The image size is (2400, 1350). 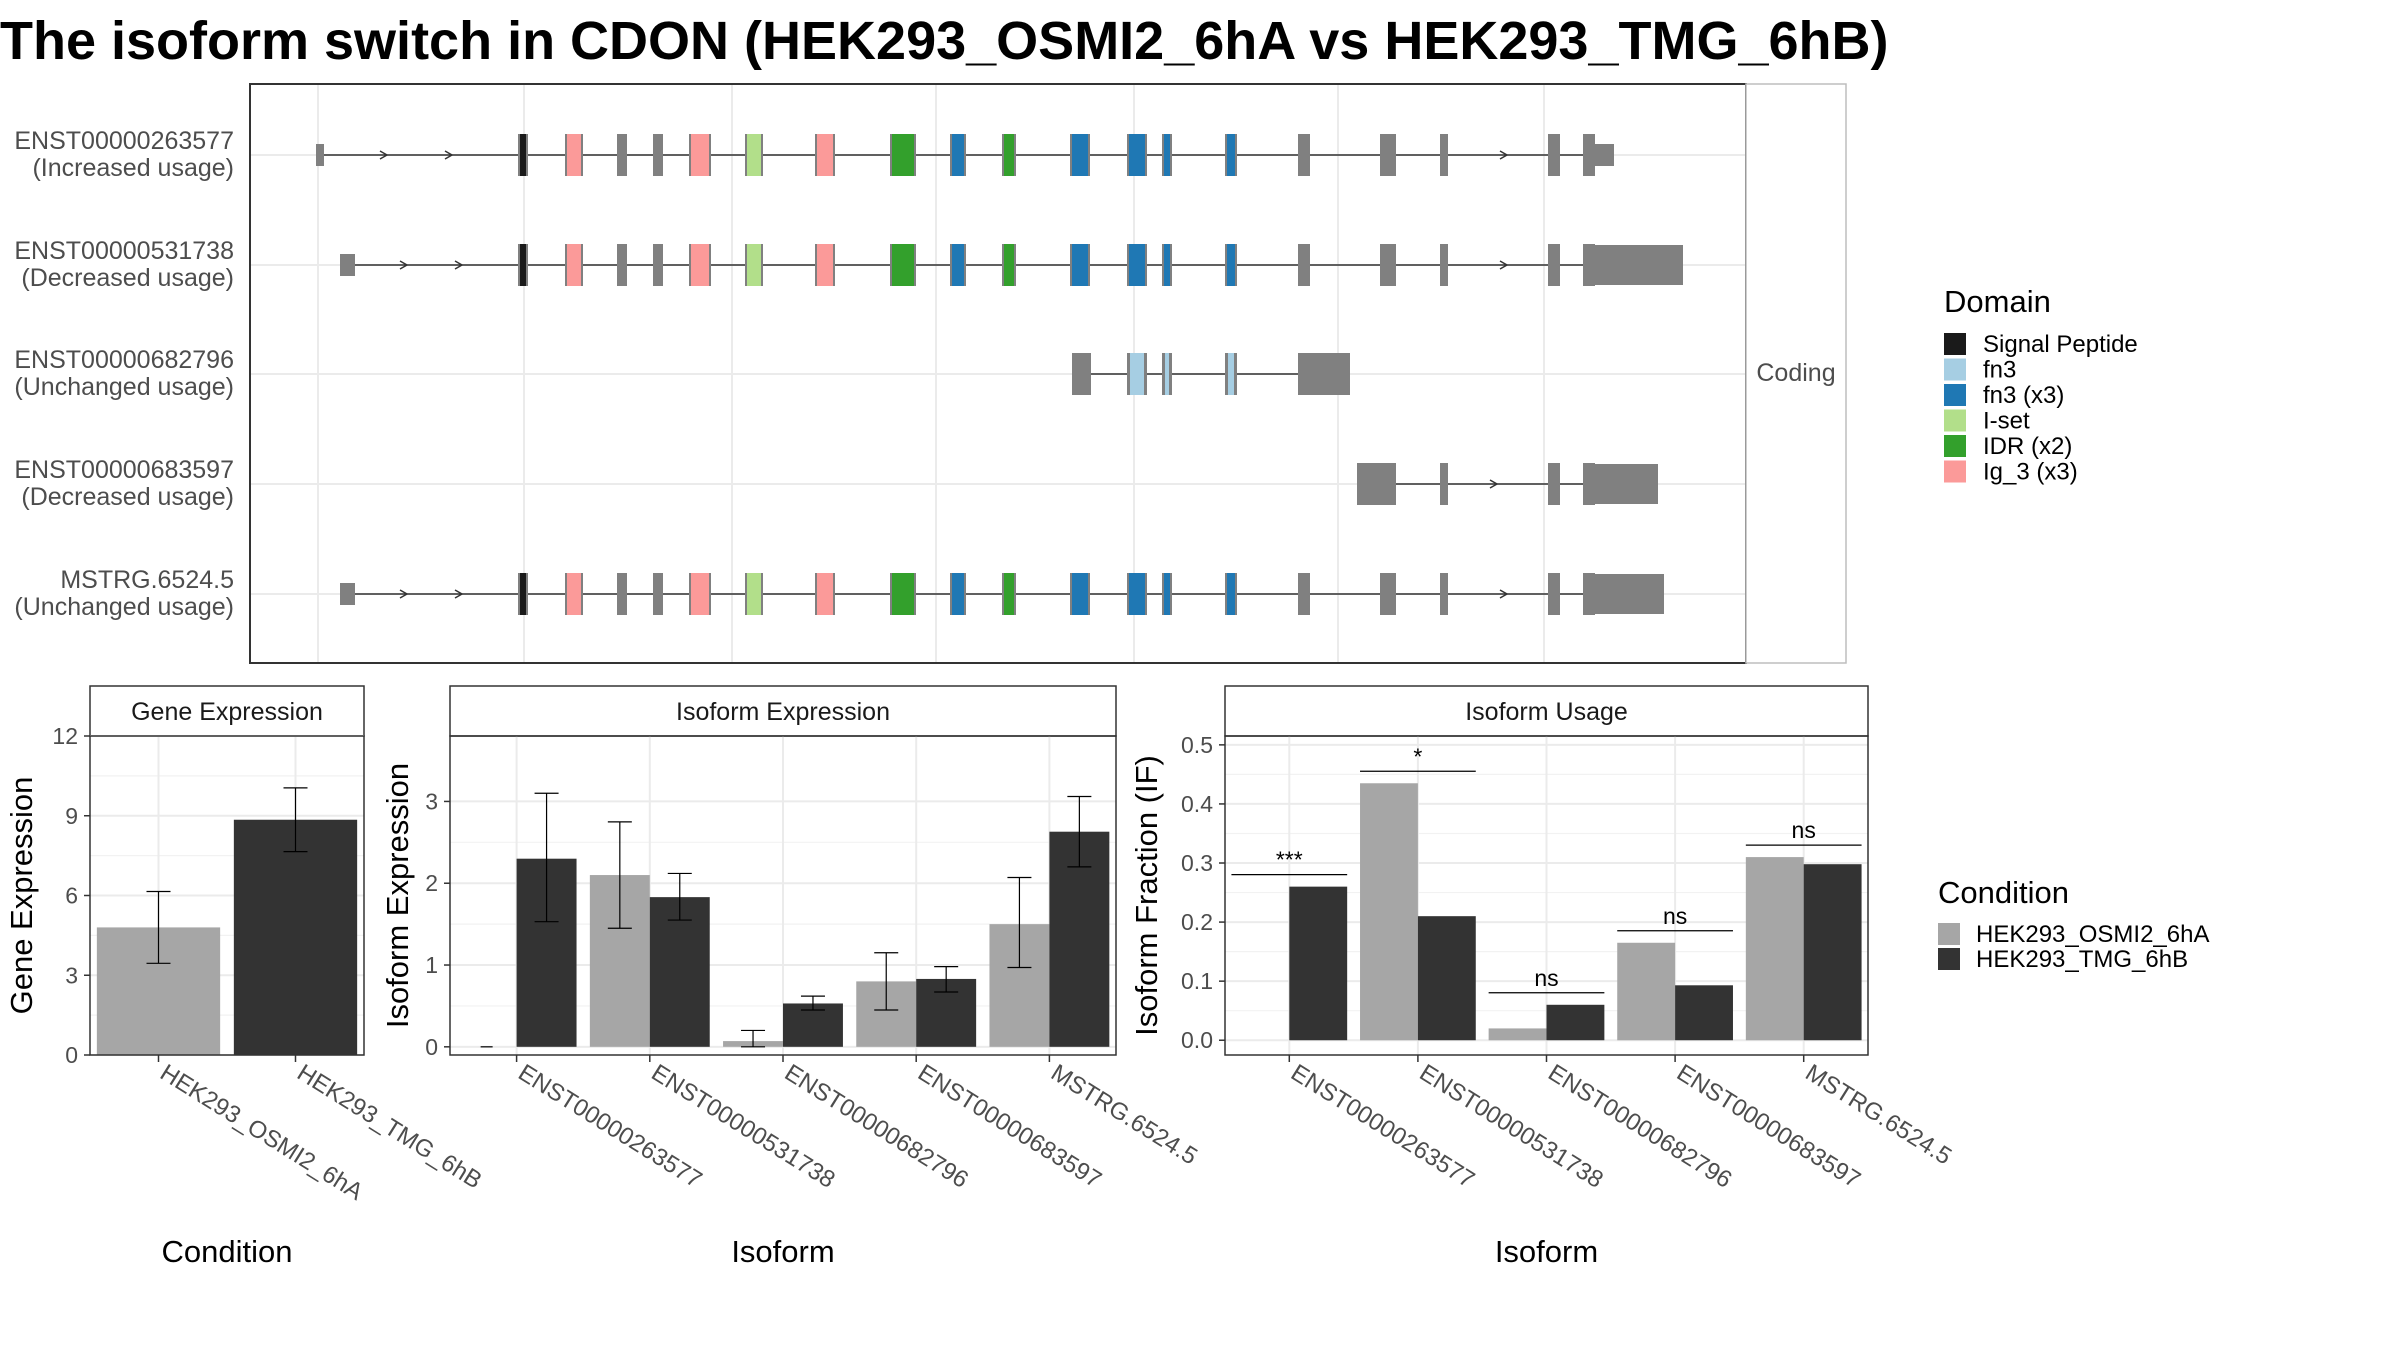 What do you see at coordinates (2082, 959) in the screenshot?
I see `condition-legend-label: HEK293_TMG_6hB` at bounding box center [2082, 959].